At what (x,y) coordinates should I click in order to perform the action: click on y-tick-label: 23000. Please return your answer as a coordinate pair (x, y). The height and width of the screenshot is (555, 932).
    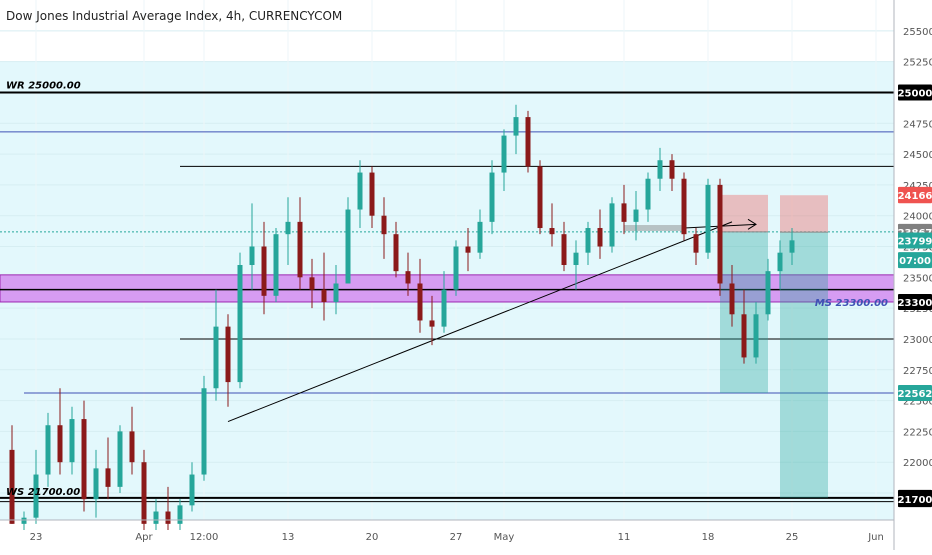
    Looking at the image, I should click on (917, 340).